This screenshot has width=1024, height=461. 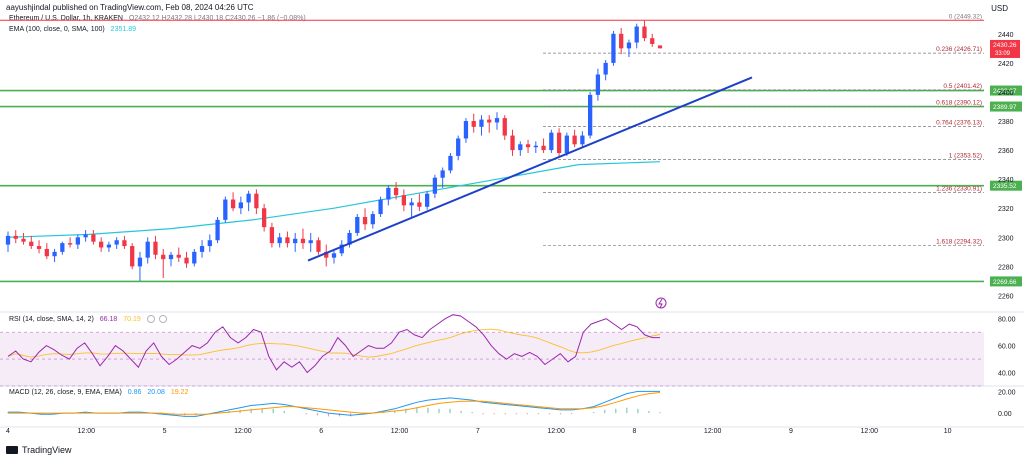 What do you see at coordinates (1005, 414) in the screenshot?
I see `macd-tick-label: 0.00` at bounding box center [1005, 414].